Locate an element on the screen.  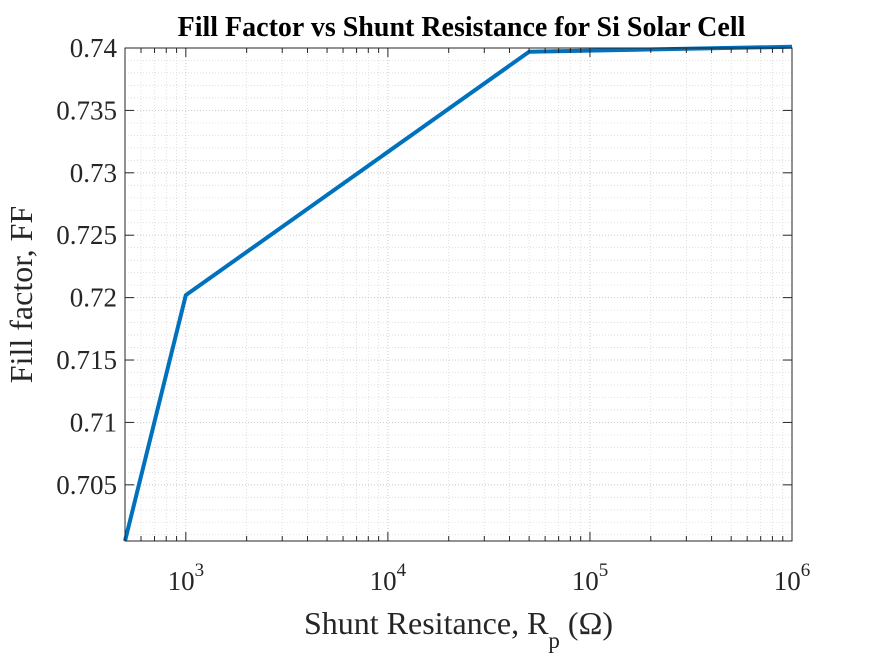
y-tick-label: 0.74 is located at coordinates (94, 48).